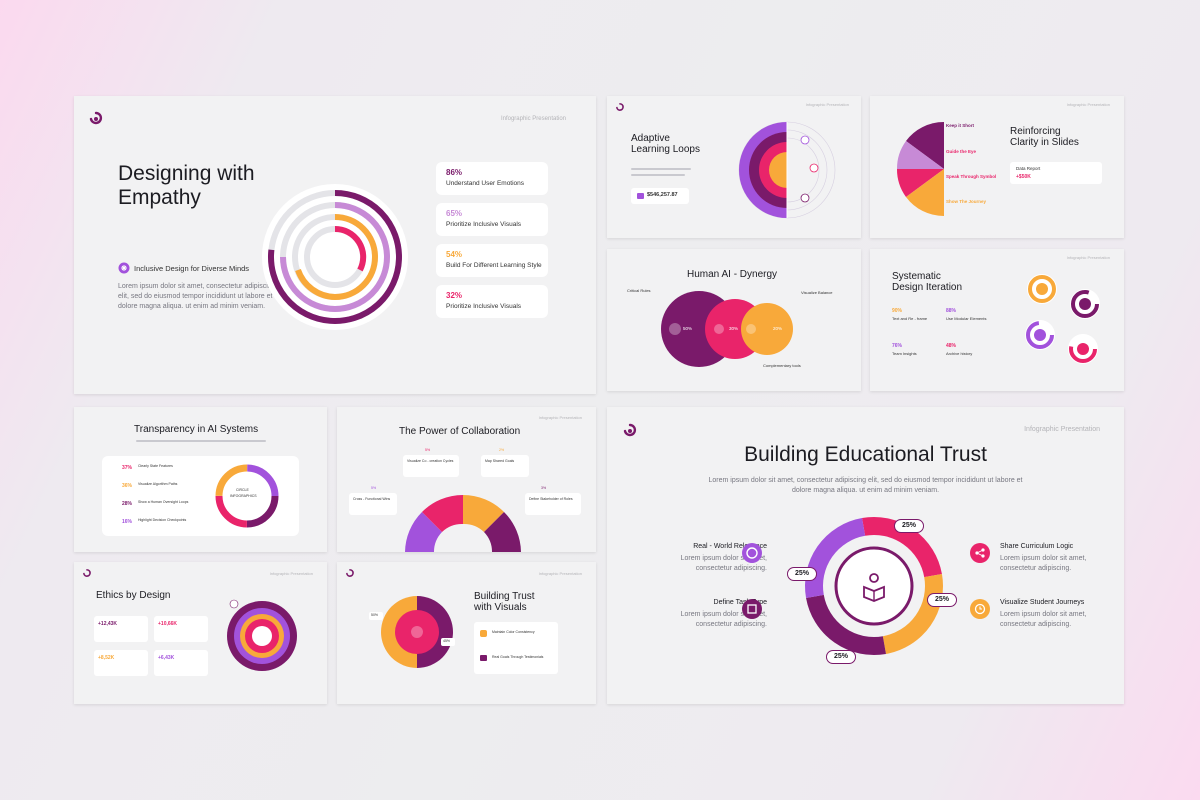  Describe the element at coordinates (373, 504) in the screenshot. I see `collab-card-3: Cross - Functional Wins` at that location.